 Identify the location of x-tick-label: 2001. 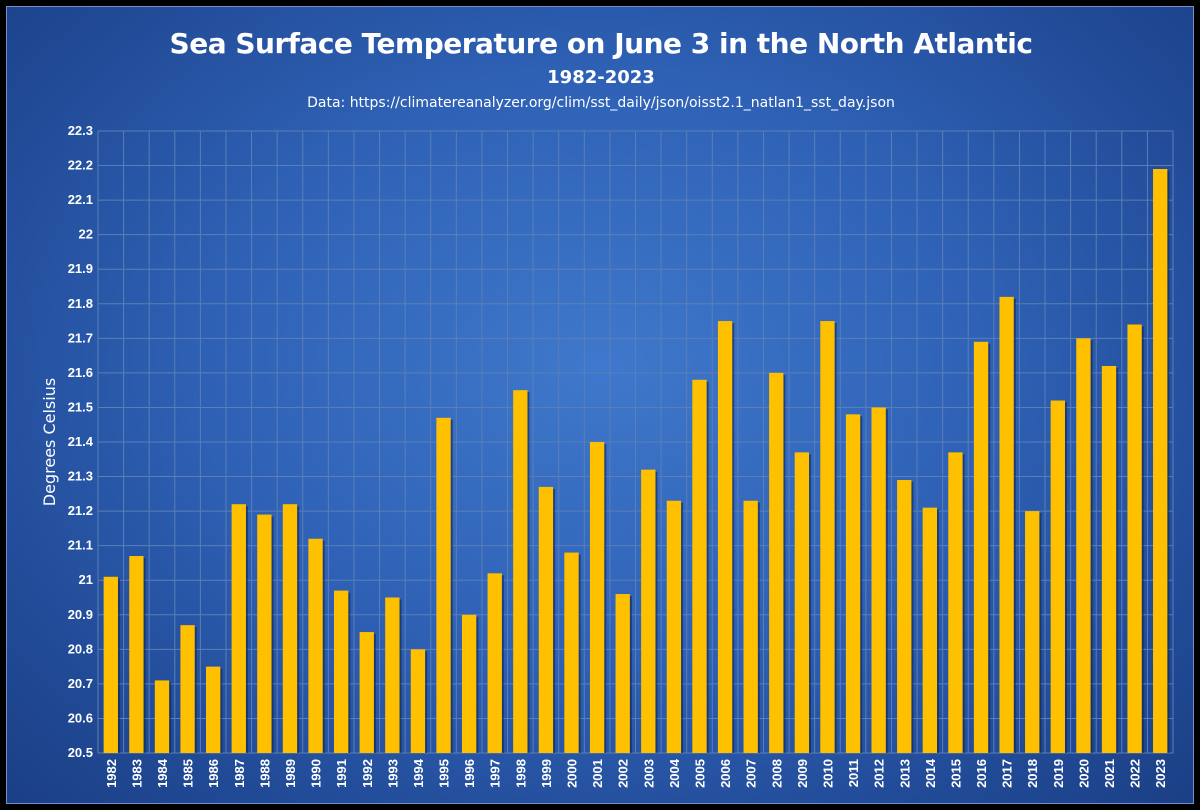
(597, 773).